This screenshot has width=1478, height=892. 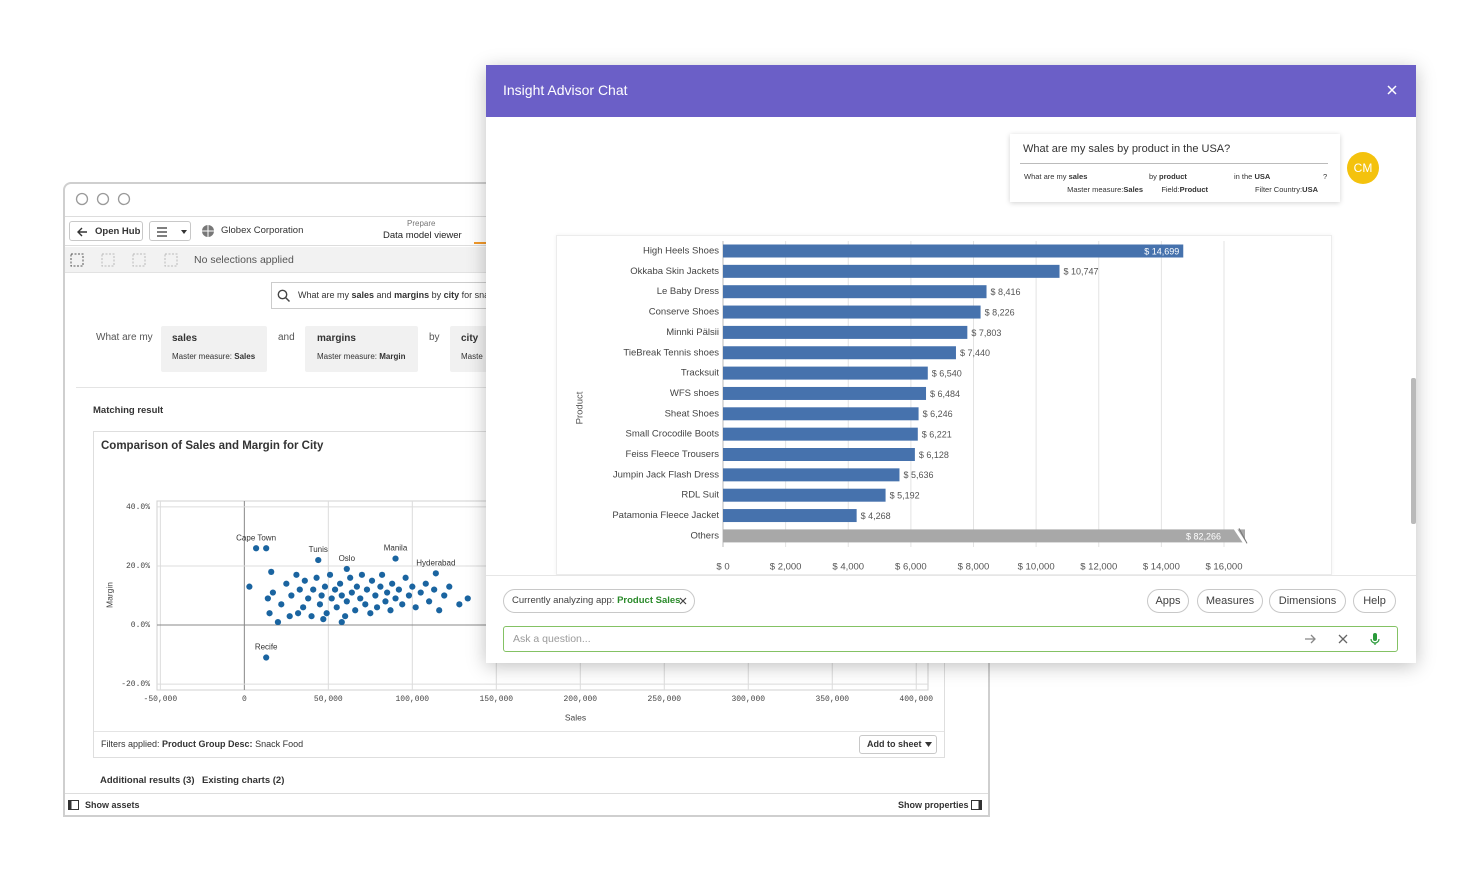 I want to click on y-tick-label: Conserve Shoes, so click(x=684, y=312).